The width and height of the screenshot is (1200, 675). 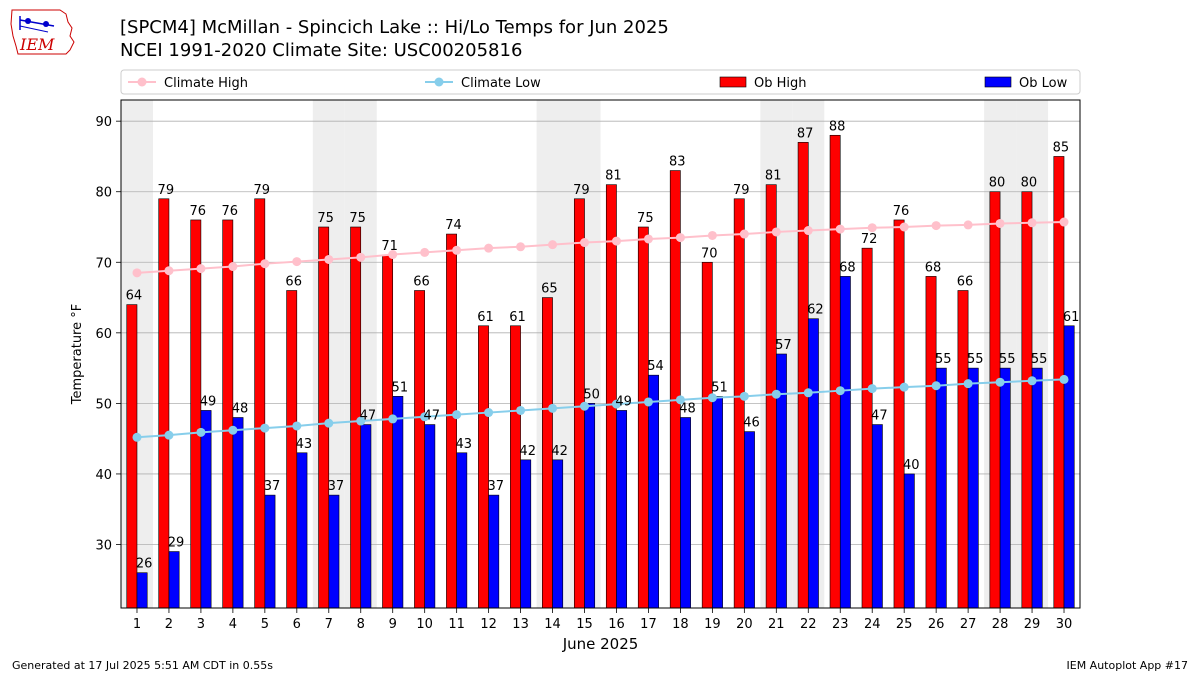 What do you see at coordinates (840, 624) in the screenshot?
I see `x-tick-label: 23` at bounding box center [840, 624].